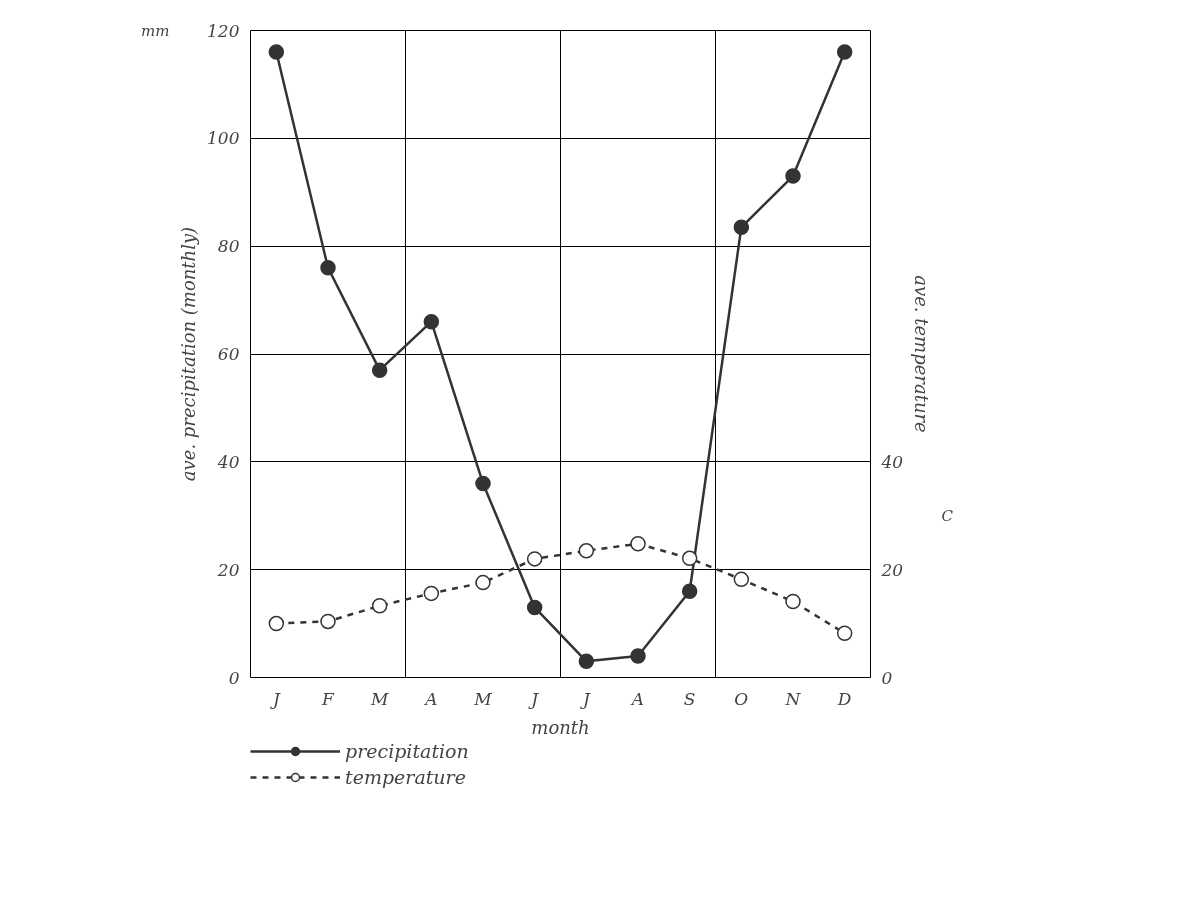 Image resolution: width=1178 pixels, height=913 pixels. Describe the element at coordinates (947, 515) in the screenshot. I see `text: C` at that location.